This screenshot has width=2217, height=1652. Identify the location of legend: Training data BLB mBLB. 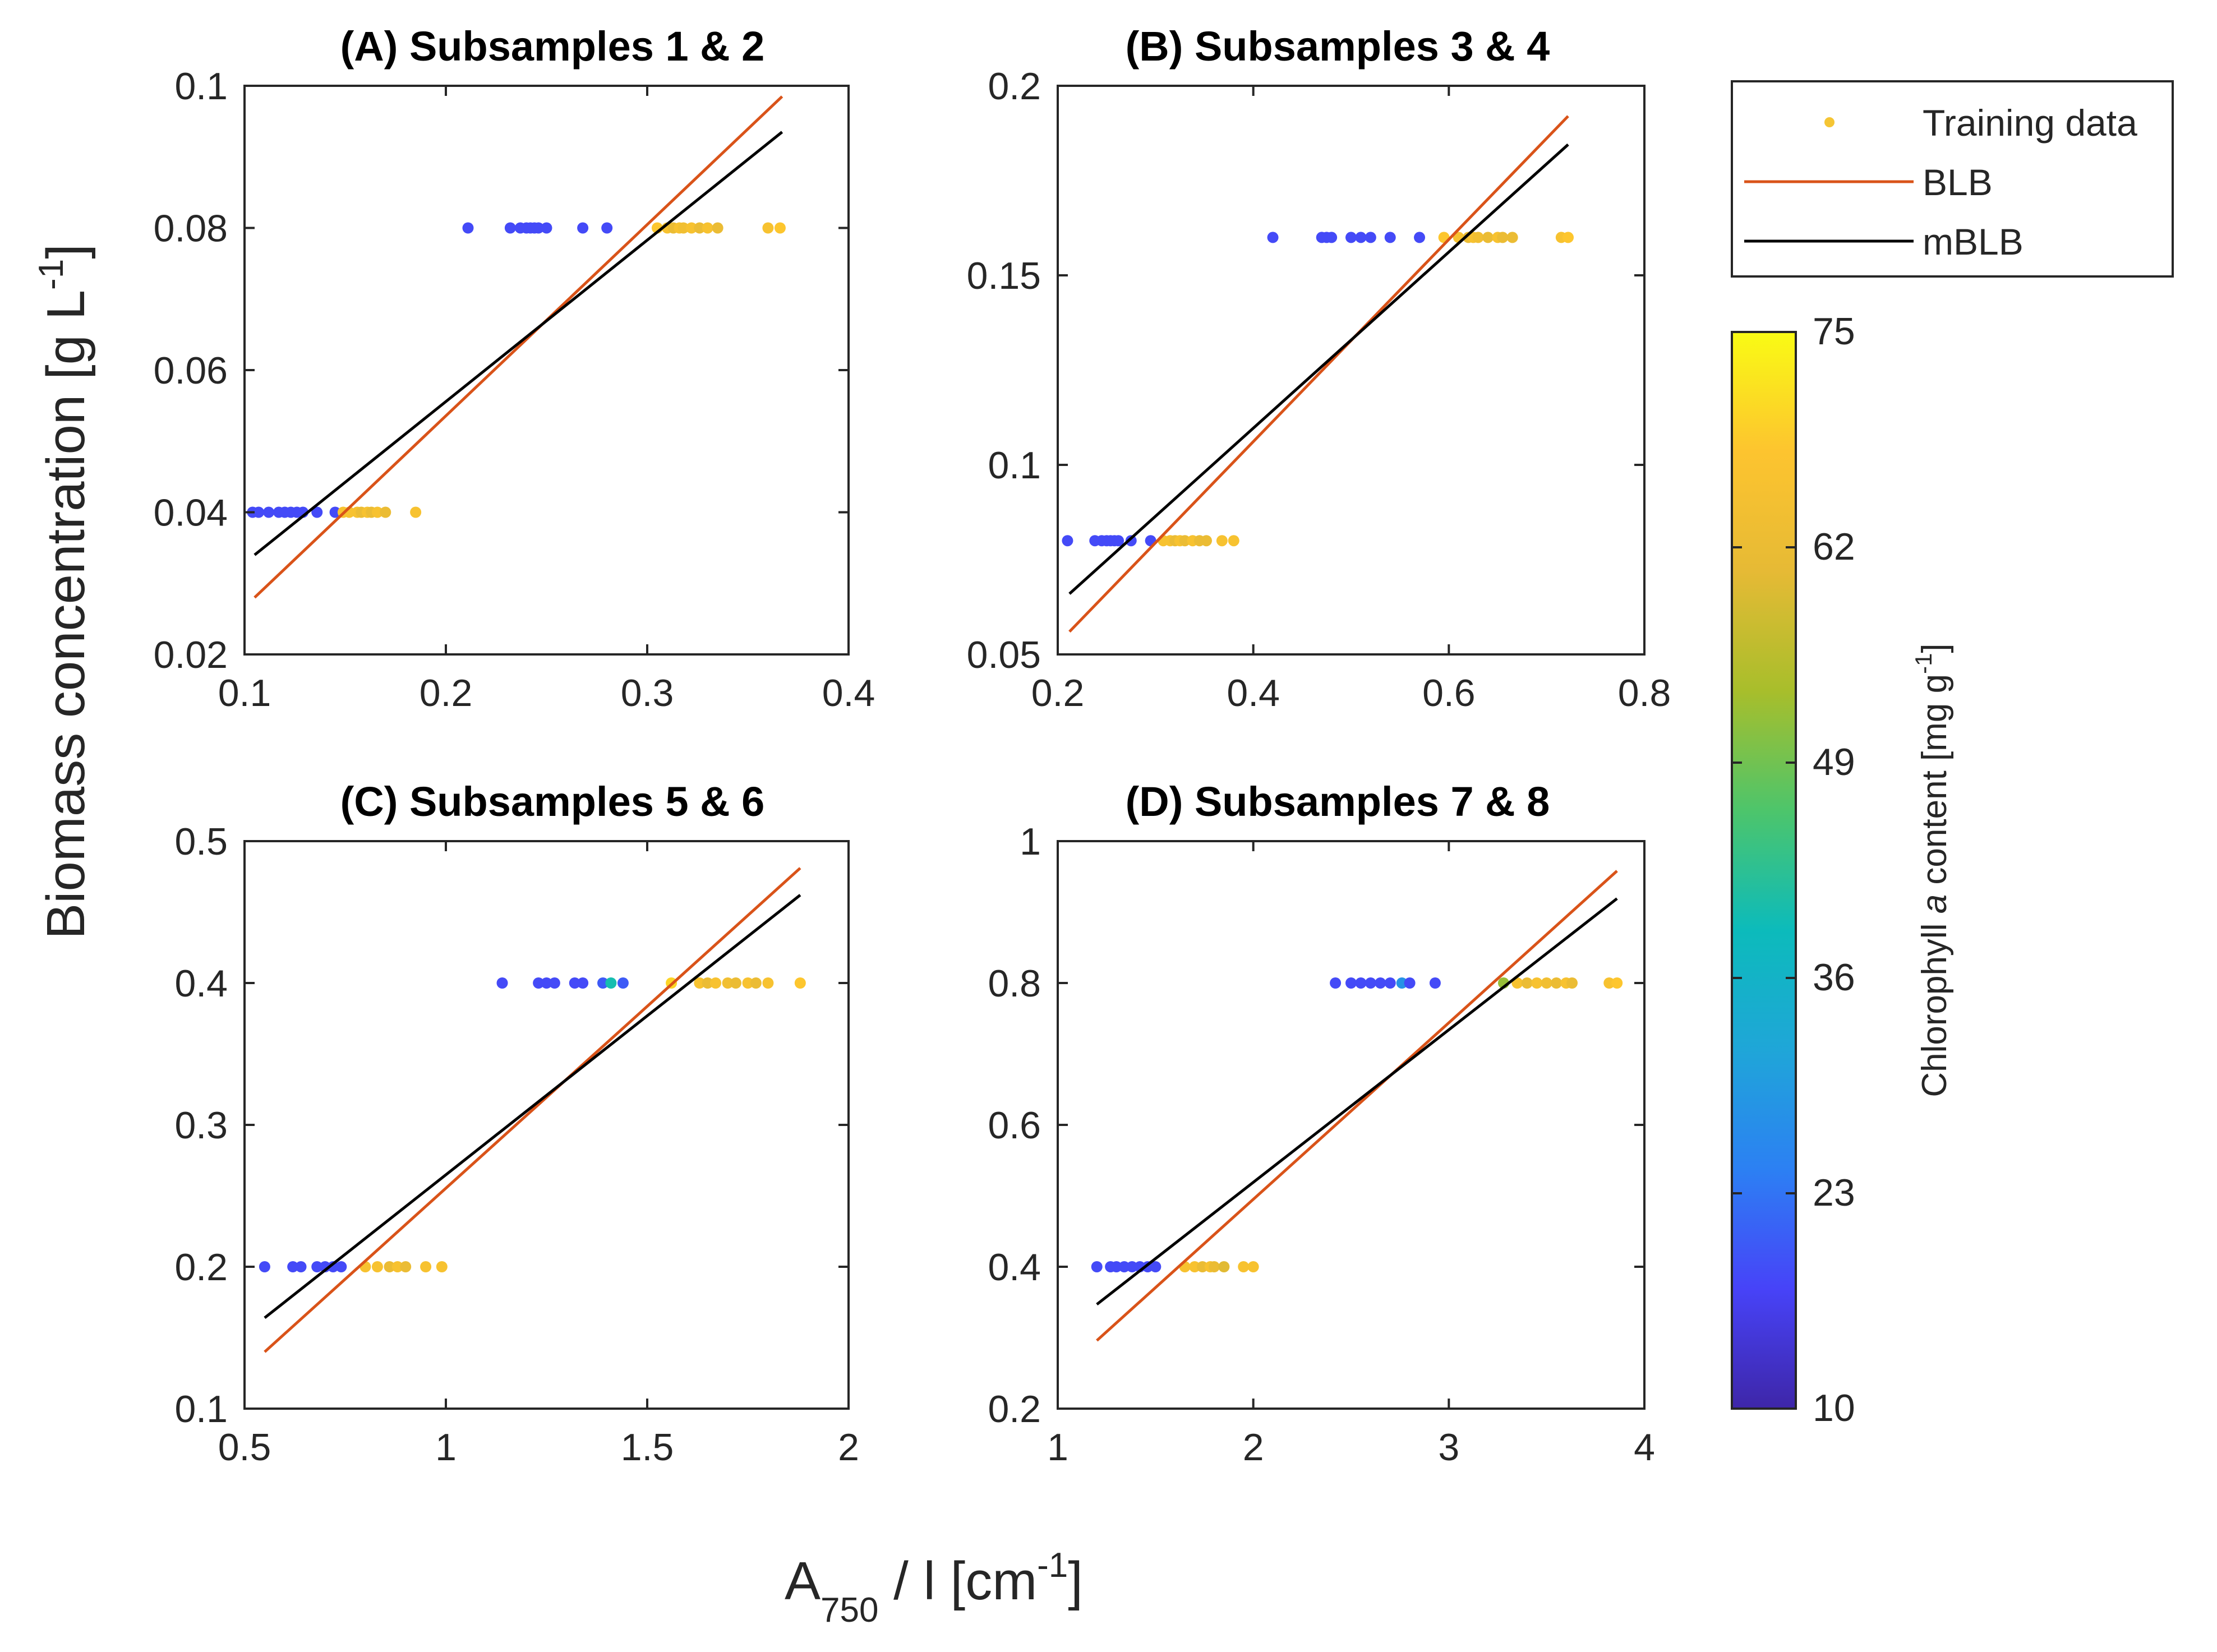
(1953, 179).